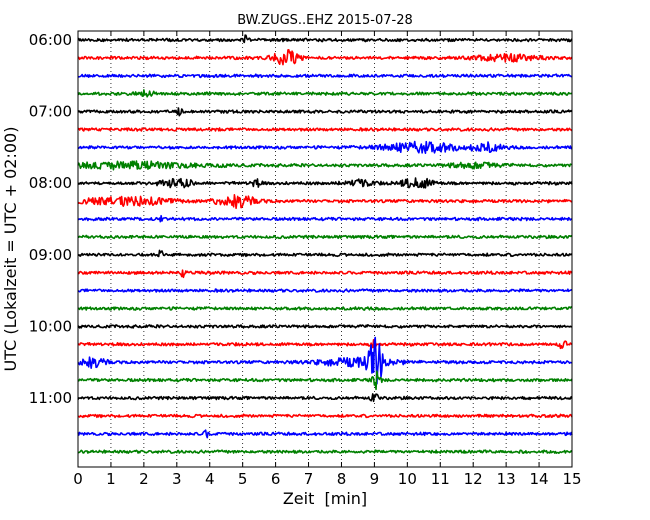 Image resolution: width=650 pixels, height=520 pixels. Describe the element at coordinates (325, 20) in the screenshot. I see `chart-title: BW.ZUGS..EHZ 2015-07-28` at that location.